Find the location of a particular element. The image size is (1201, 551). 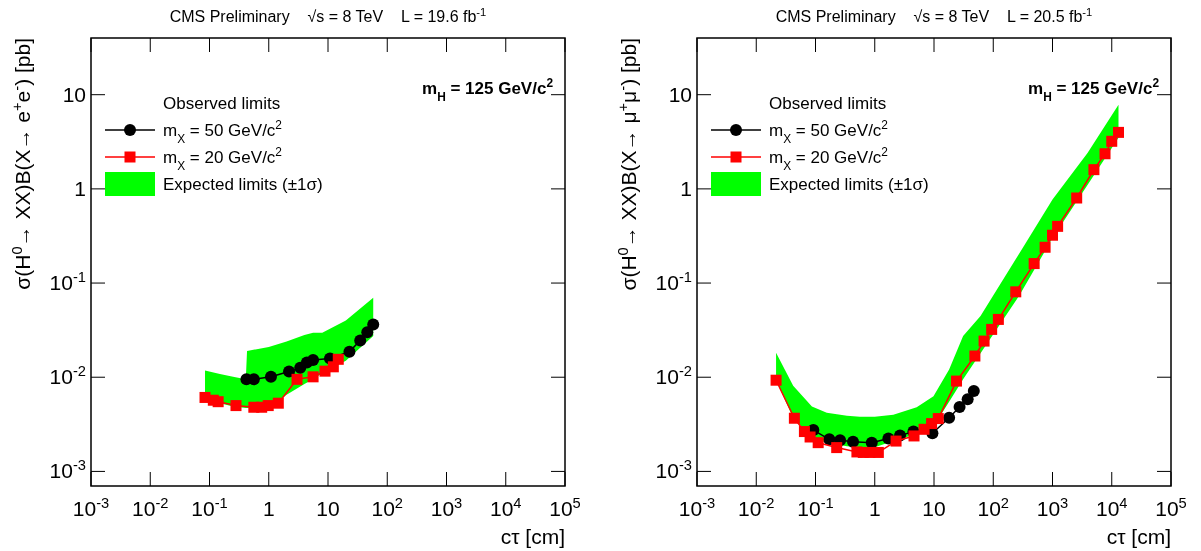

chart-title: CMS Preliminary √s = 8 TeV L = 19.6 fb$^{-1}$ is located at coordinates (328, 15).